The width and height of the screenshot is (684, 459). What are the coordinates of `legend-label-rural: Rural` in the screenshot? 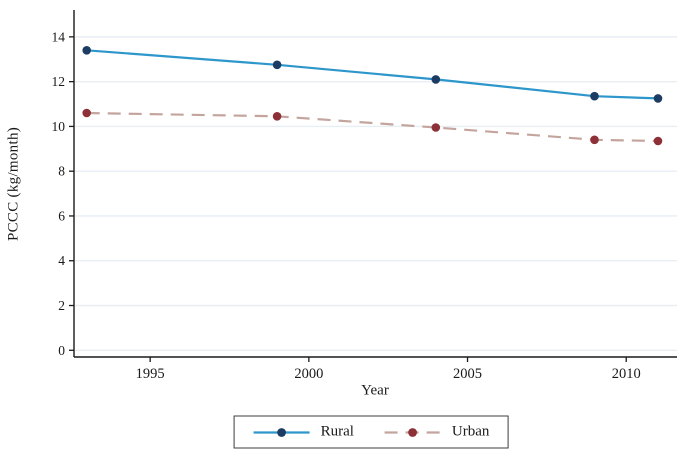 It's located at (337, 431).